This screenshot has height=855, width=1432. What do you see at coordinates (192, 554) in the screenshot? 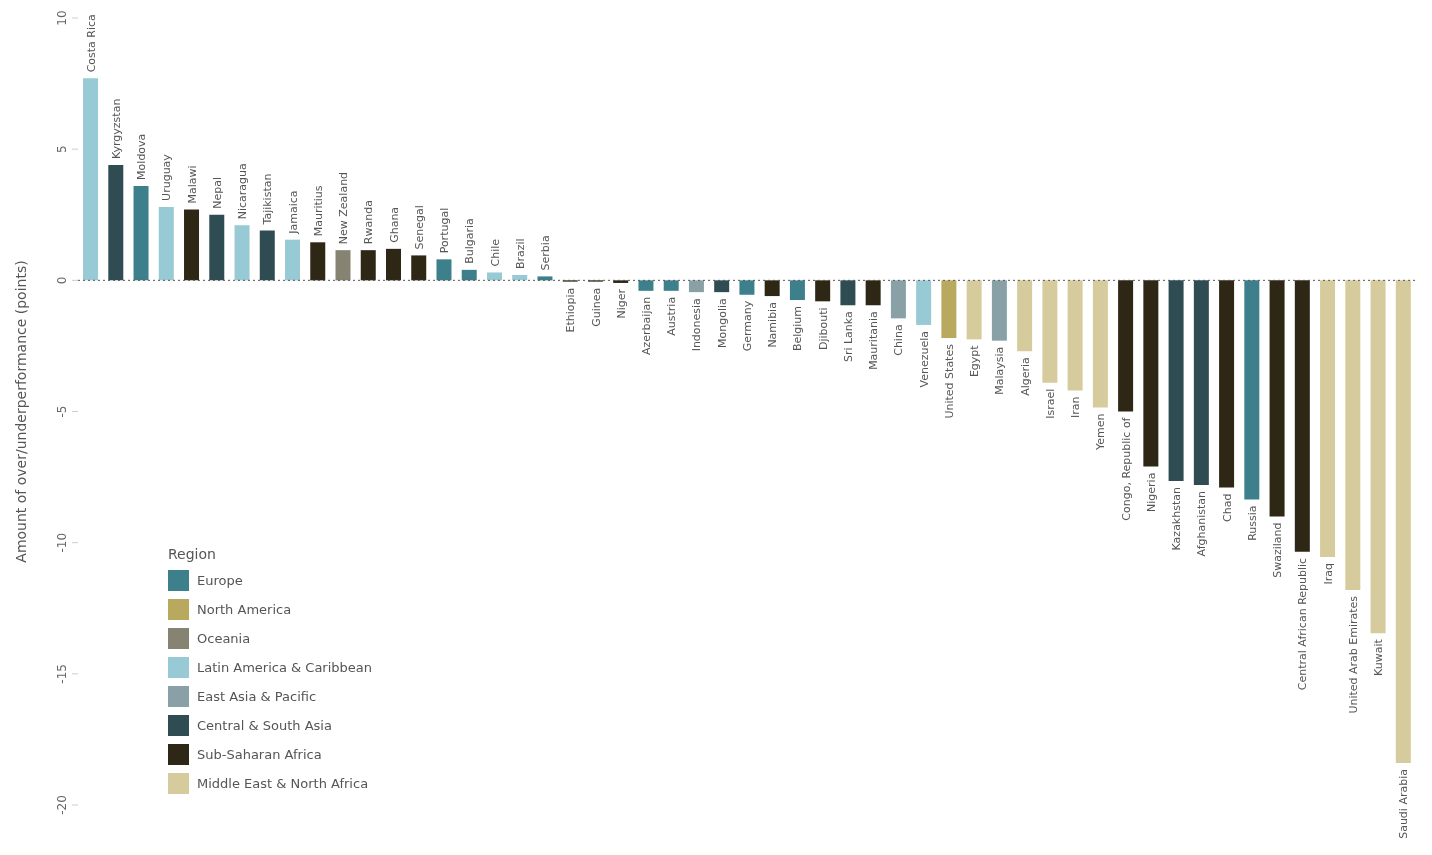
I see `legend-title: Region` at bounding box center [192, 554].